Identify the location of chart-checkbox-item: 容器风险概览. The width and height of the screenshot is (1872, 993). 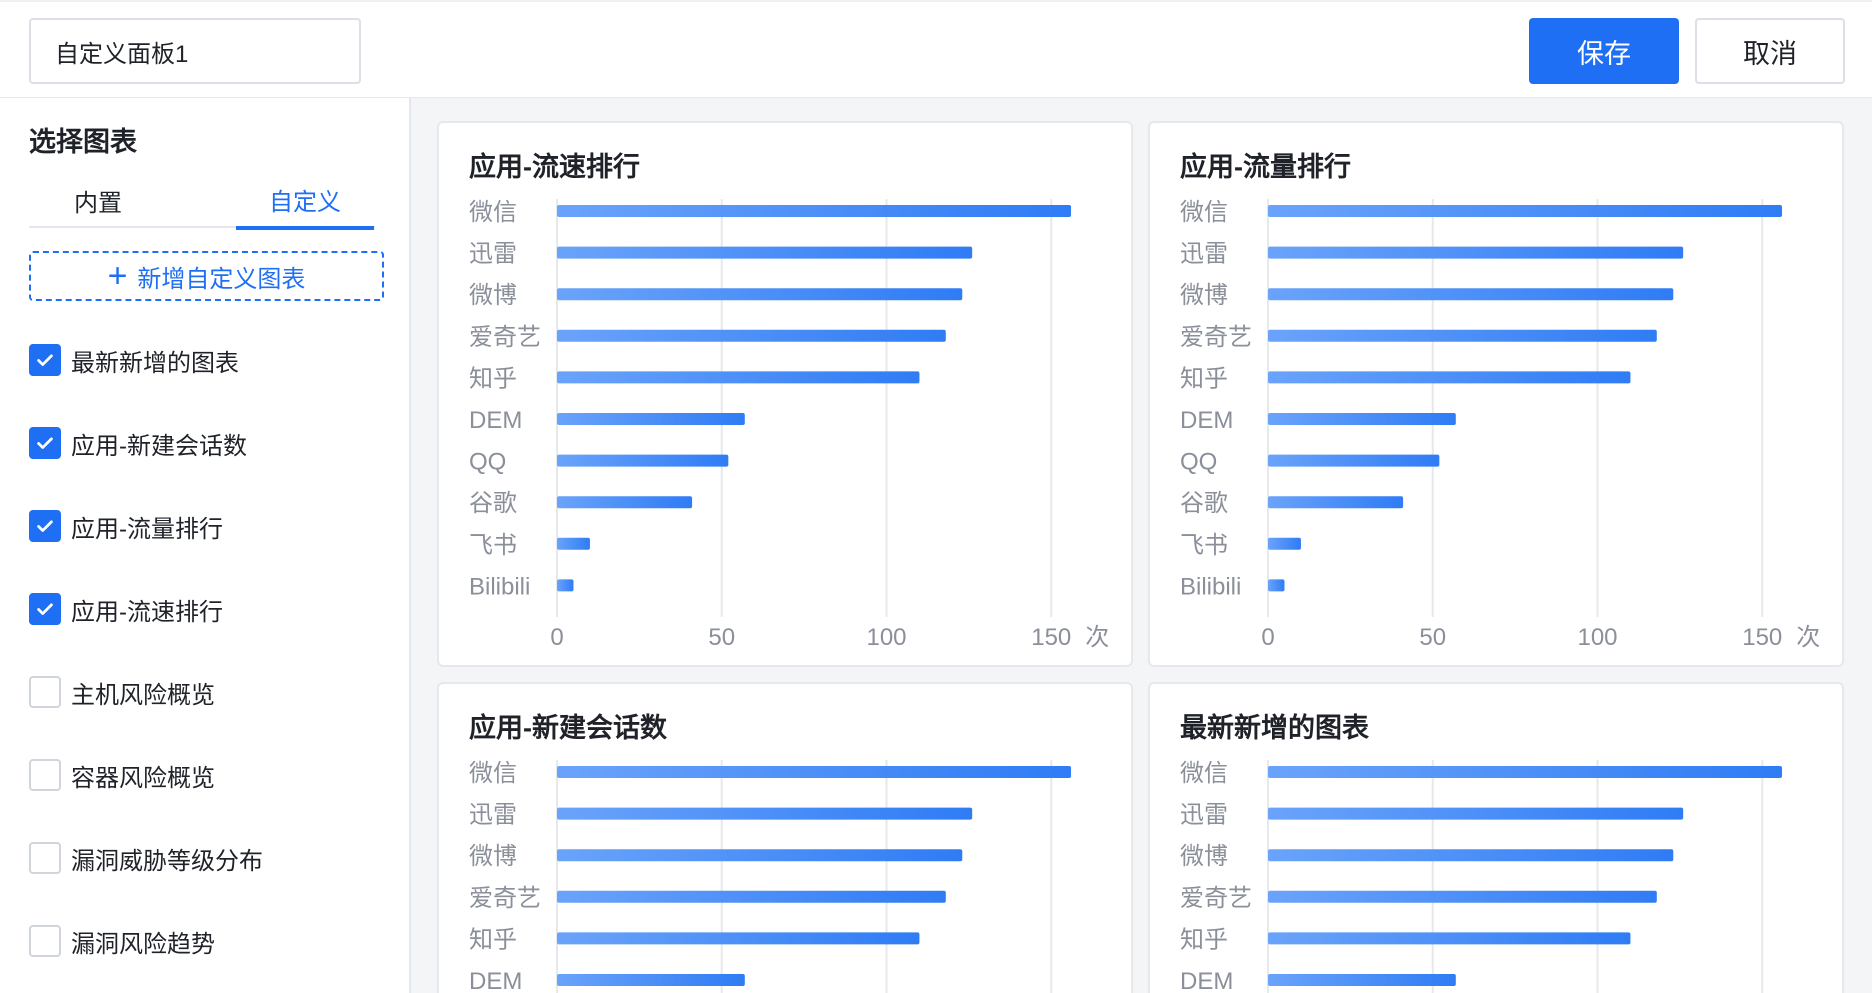
(122, 775).